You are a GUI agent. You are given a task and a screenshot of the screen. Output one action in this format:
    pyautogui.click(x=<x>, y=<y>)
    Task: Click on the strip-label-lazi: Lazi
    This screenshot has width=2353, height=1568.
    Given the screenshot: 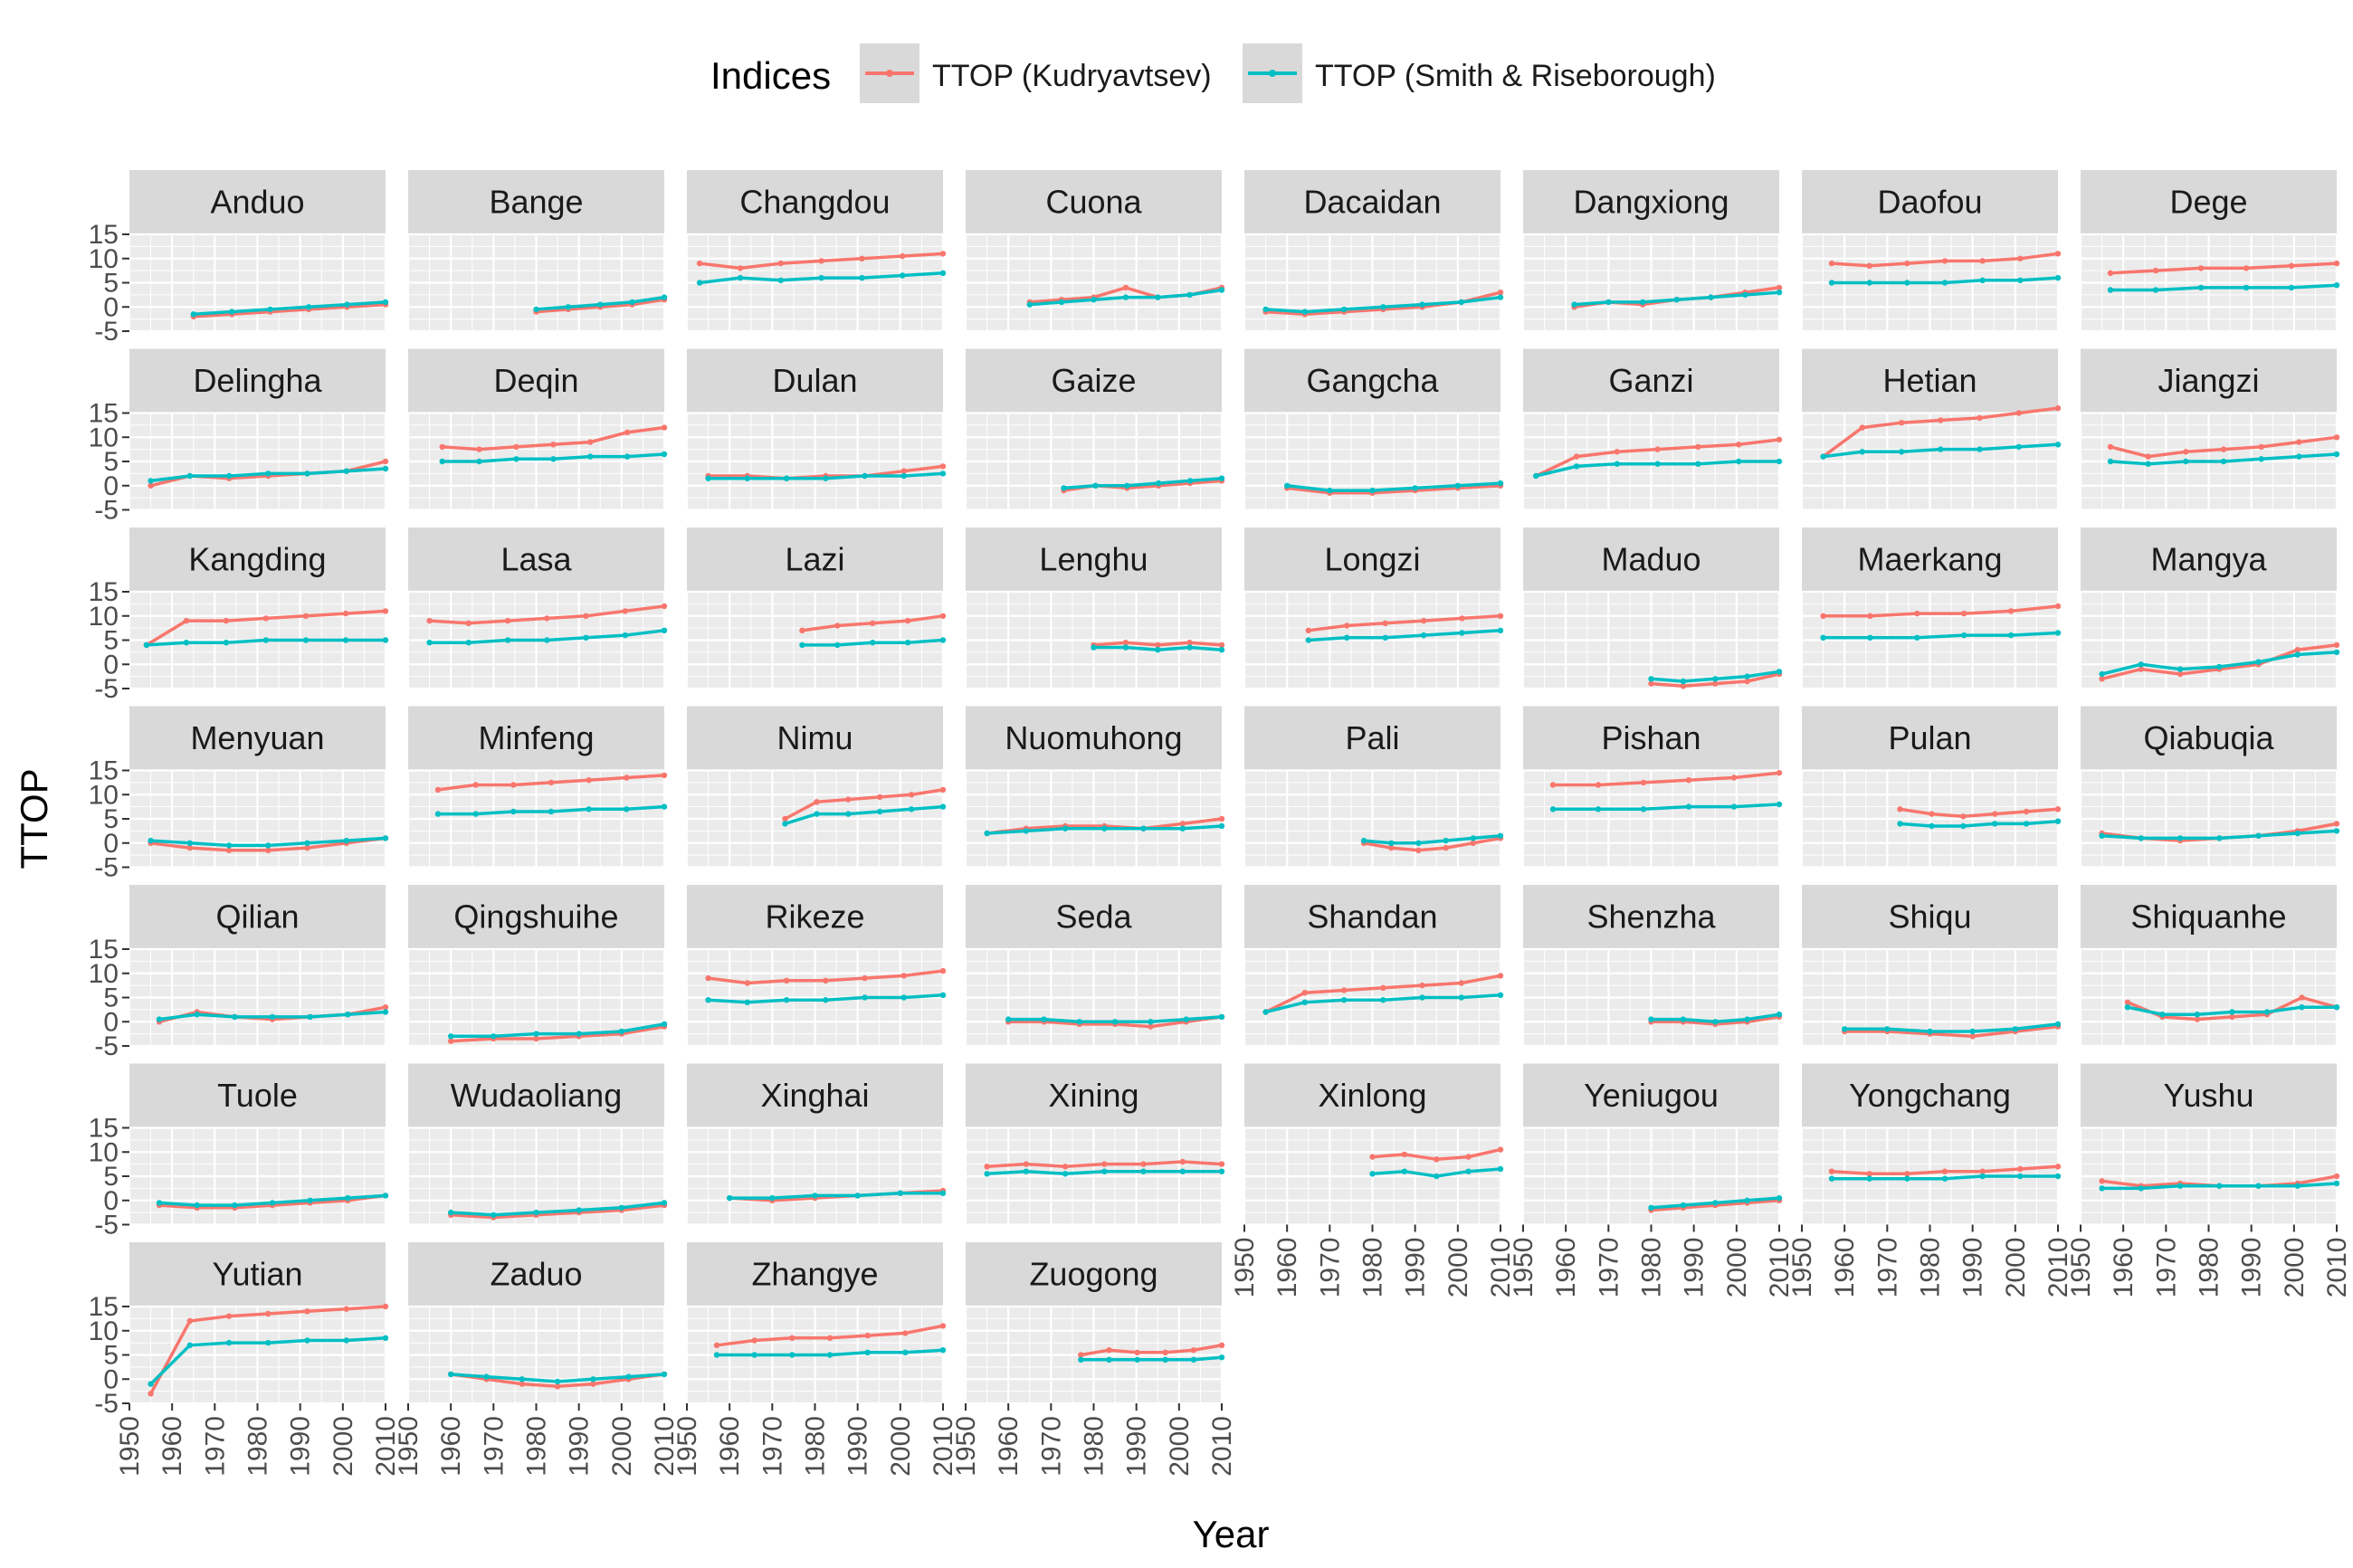 What is the action you would take?
    pyautogui.click(x=814, y=560)
    